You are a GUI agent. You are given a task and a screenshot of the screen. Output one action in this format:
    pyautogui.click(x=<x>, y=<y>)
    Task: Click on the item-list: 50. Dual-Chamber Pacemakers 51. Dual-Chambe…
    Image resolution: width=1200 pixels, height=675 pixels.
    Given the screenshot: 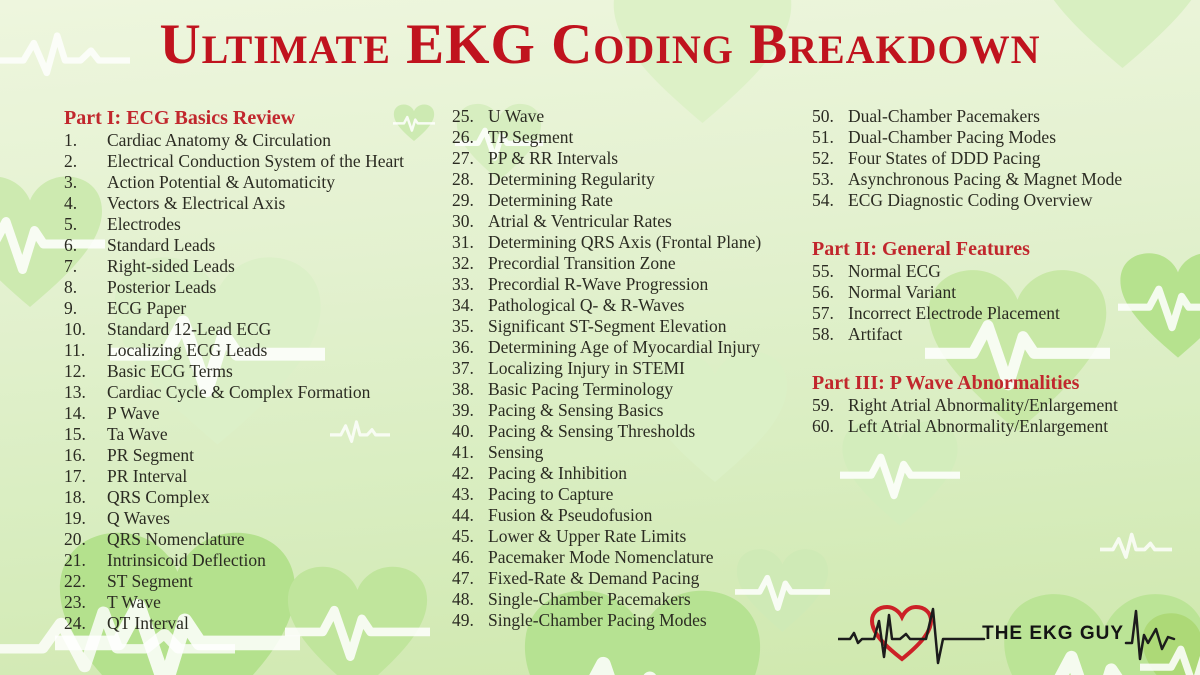 What is the action you would take?
    pyautogui.click(x=1005, y=158)
    